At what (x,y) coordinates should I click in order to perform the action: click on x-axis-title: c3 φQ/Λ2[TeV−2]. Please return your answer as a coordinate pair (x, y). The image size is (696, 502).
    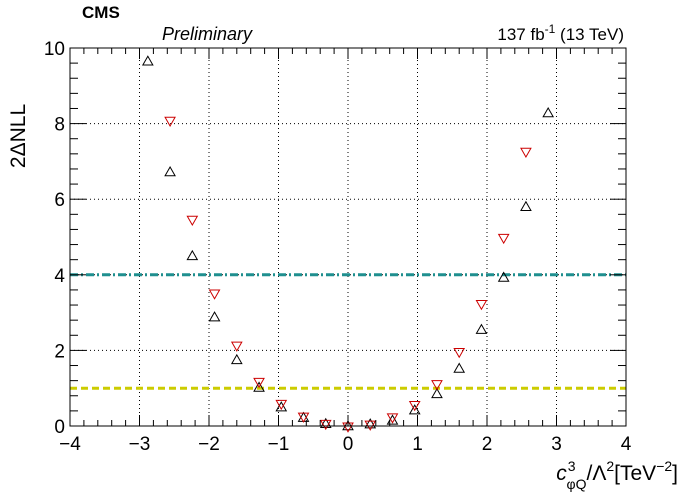
    Looking at the image, I should click on (617, 475).